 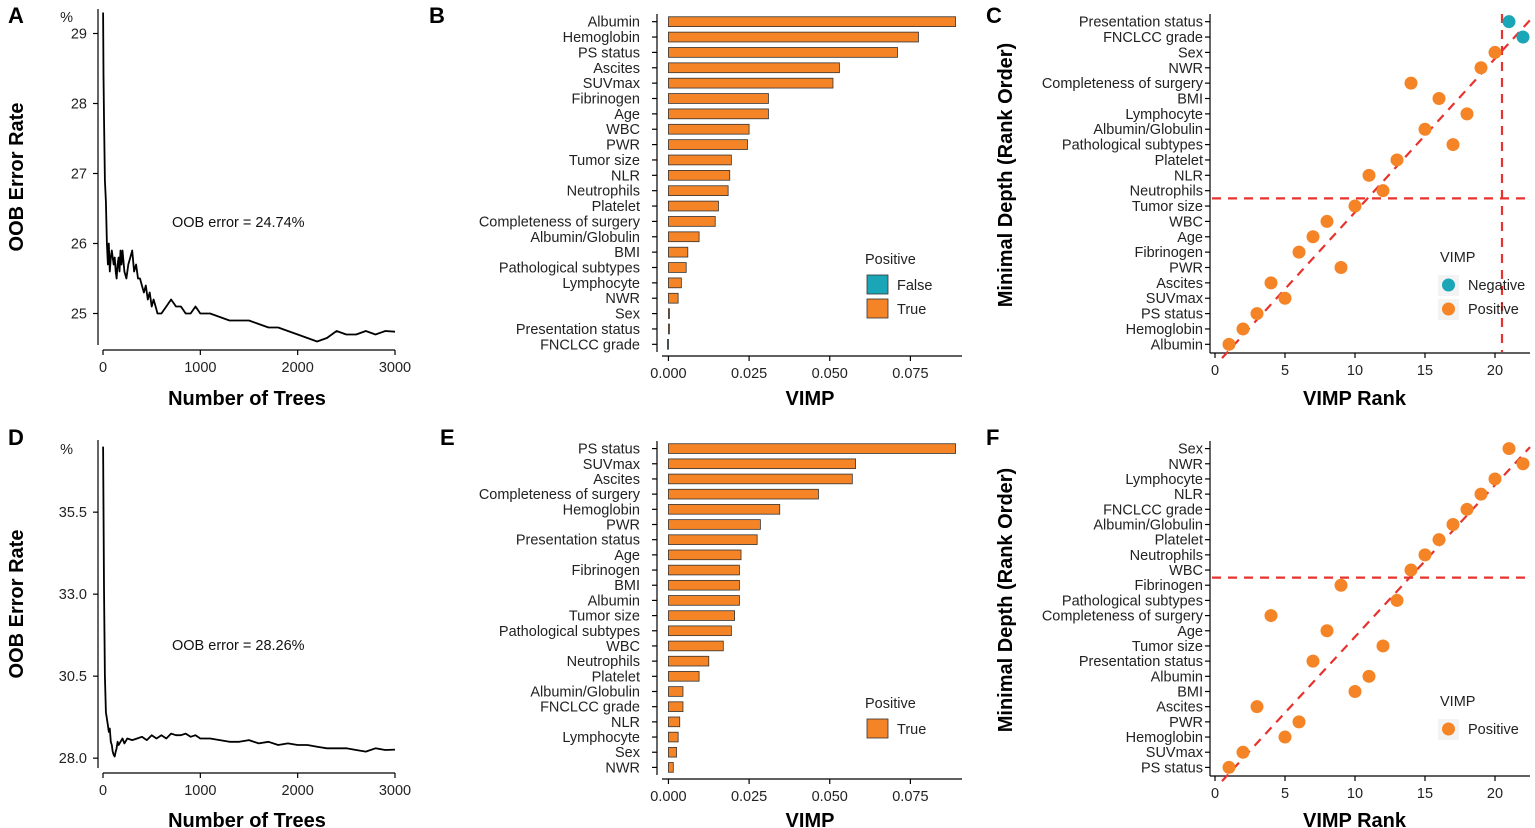 What do you see at coordinates (247, 819) in the screenshot?
I see `x-axis-title: Number of Trees` at bounding box center [247, 819].